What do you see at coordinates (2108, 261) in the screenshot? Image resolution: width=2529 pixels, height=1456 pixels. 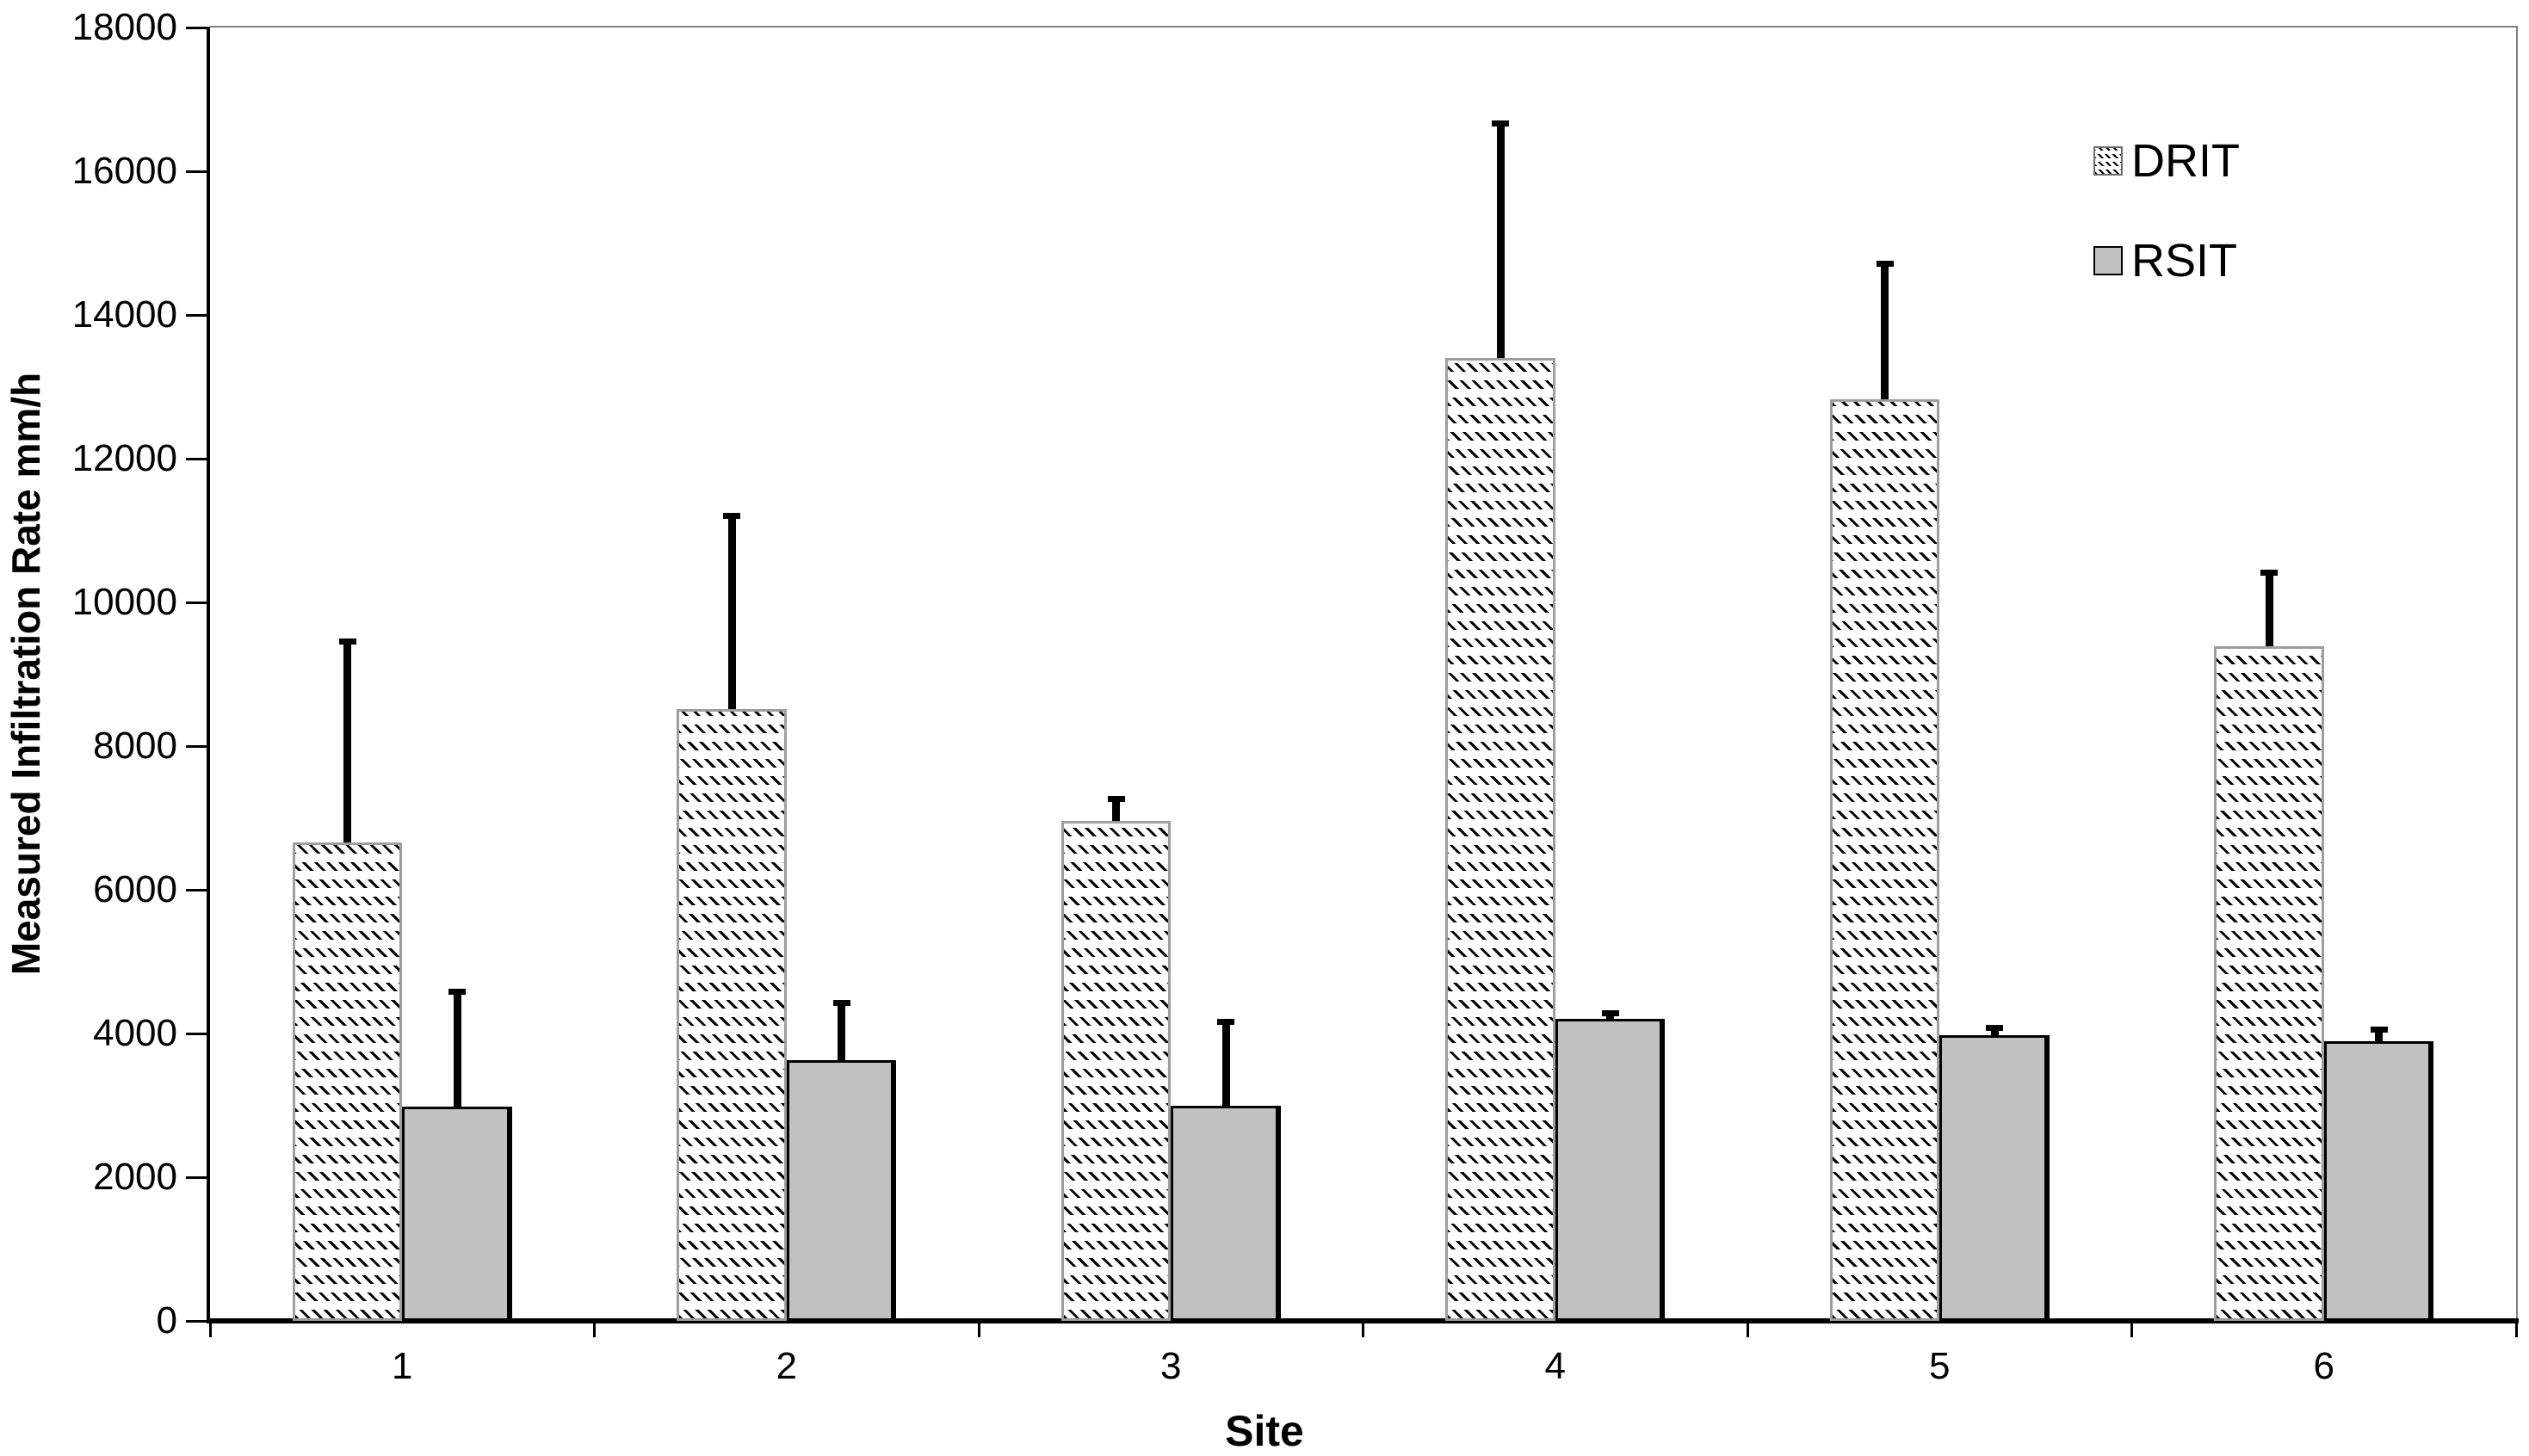 I see `legend-swatch-rsit-solid` at bounding box center [2108, 261].